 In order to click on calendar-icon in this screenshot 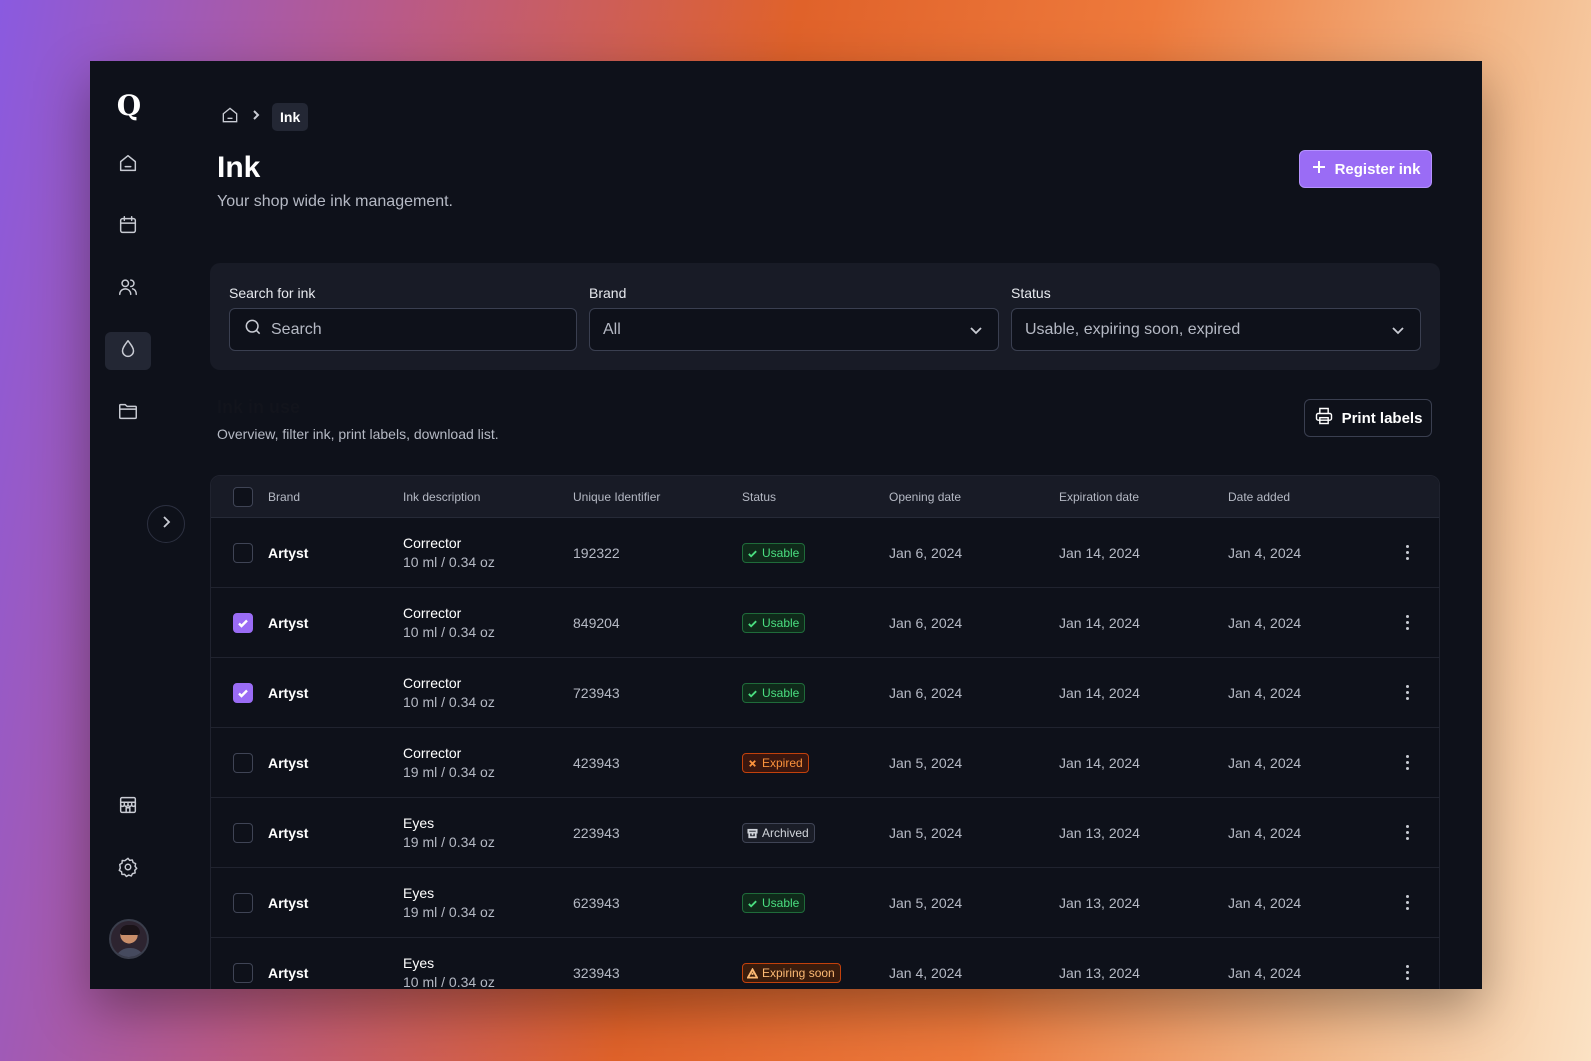, I will do `click(128, 227)`.